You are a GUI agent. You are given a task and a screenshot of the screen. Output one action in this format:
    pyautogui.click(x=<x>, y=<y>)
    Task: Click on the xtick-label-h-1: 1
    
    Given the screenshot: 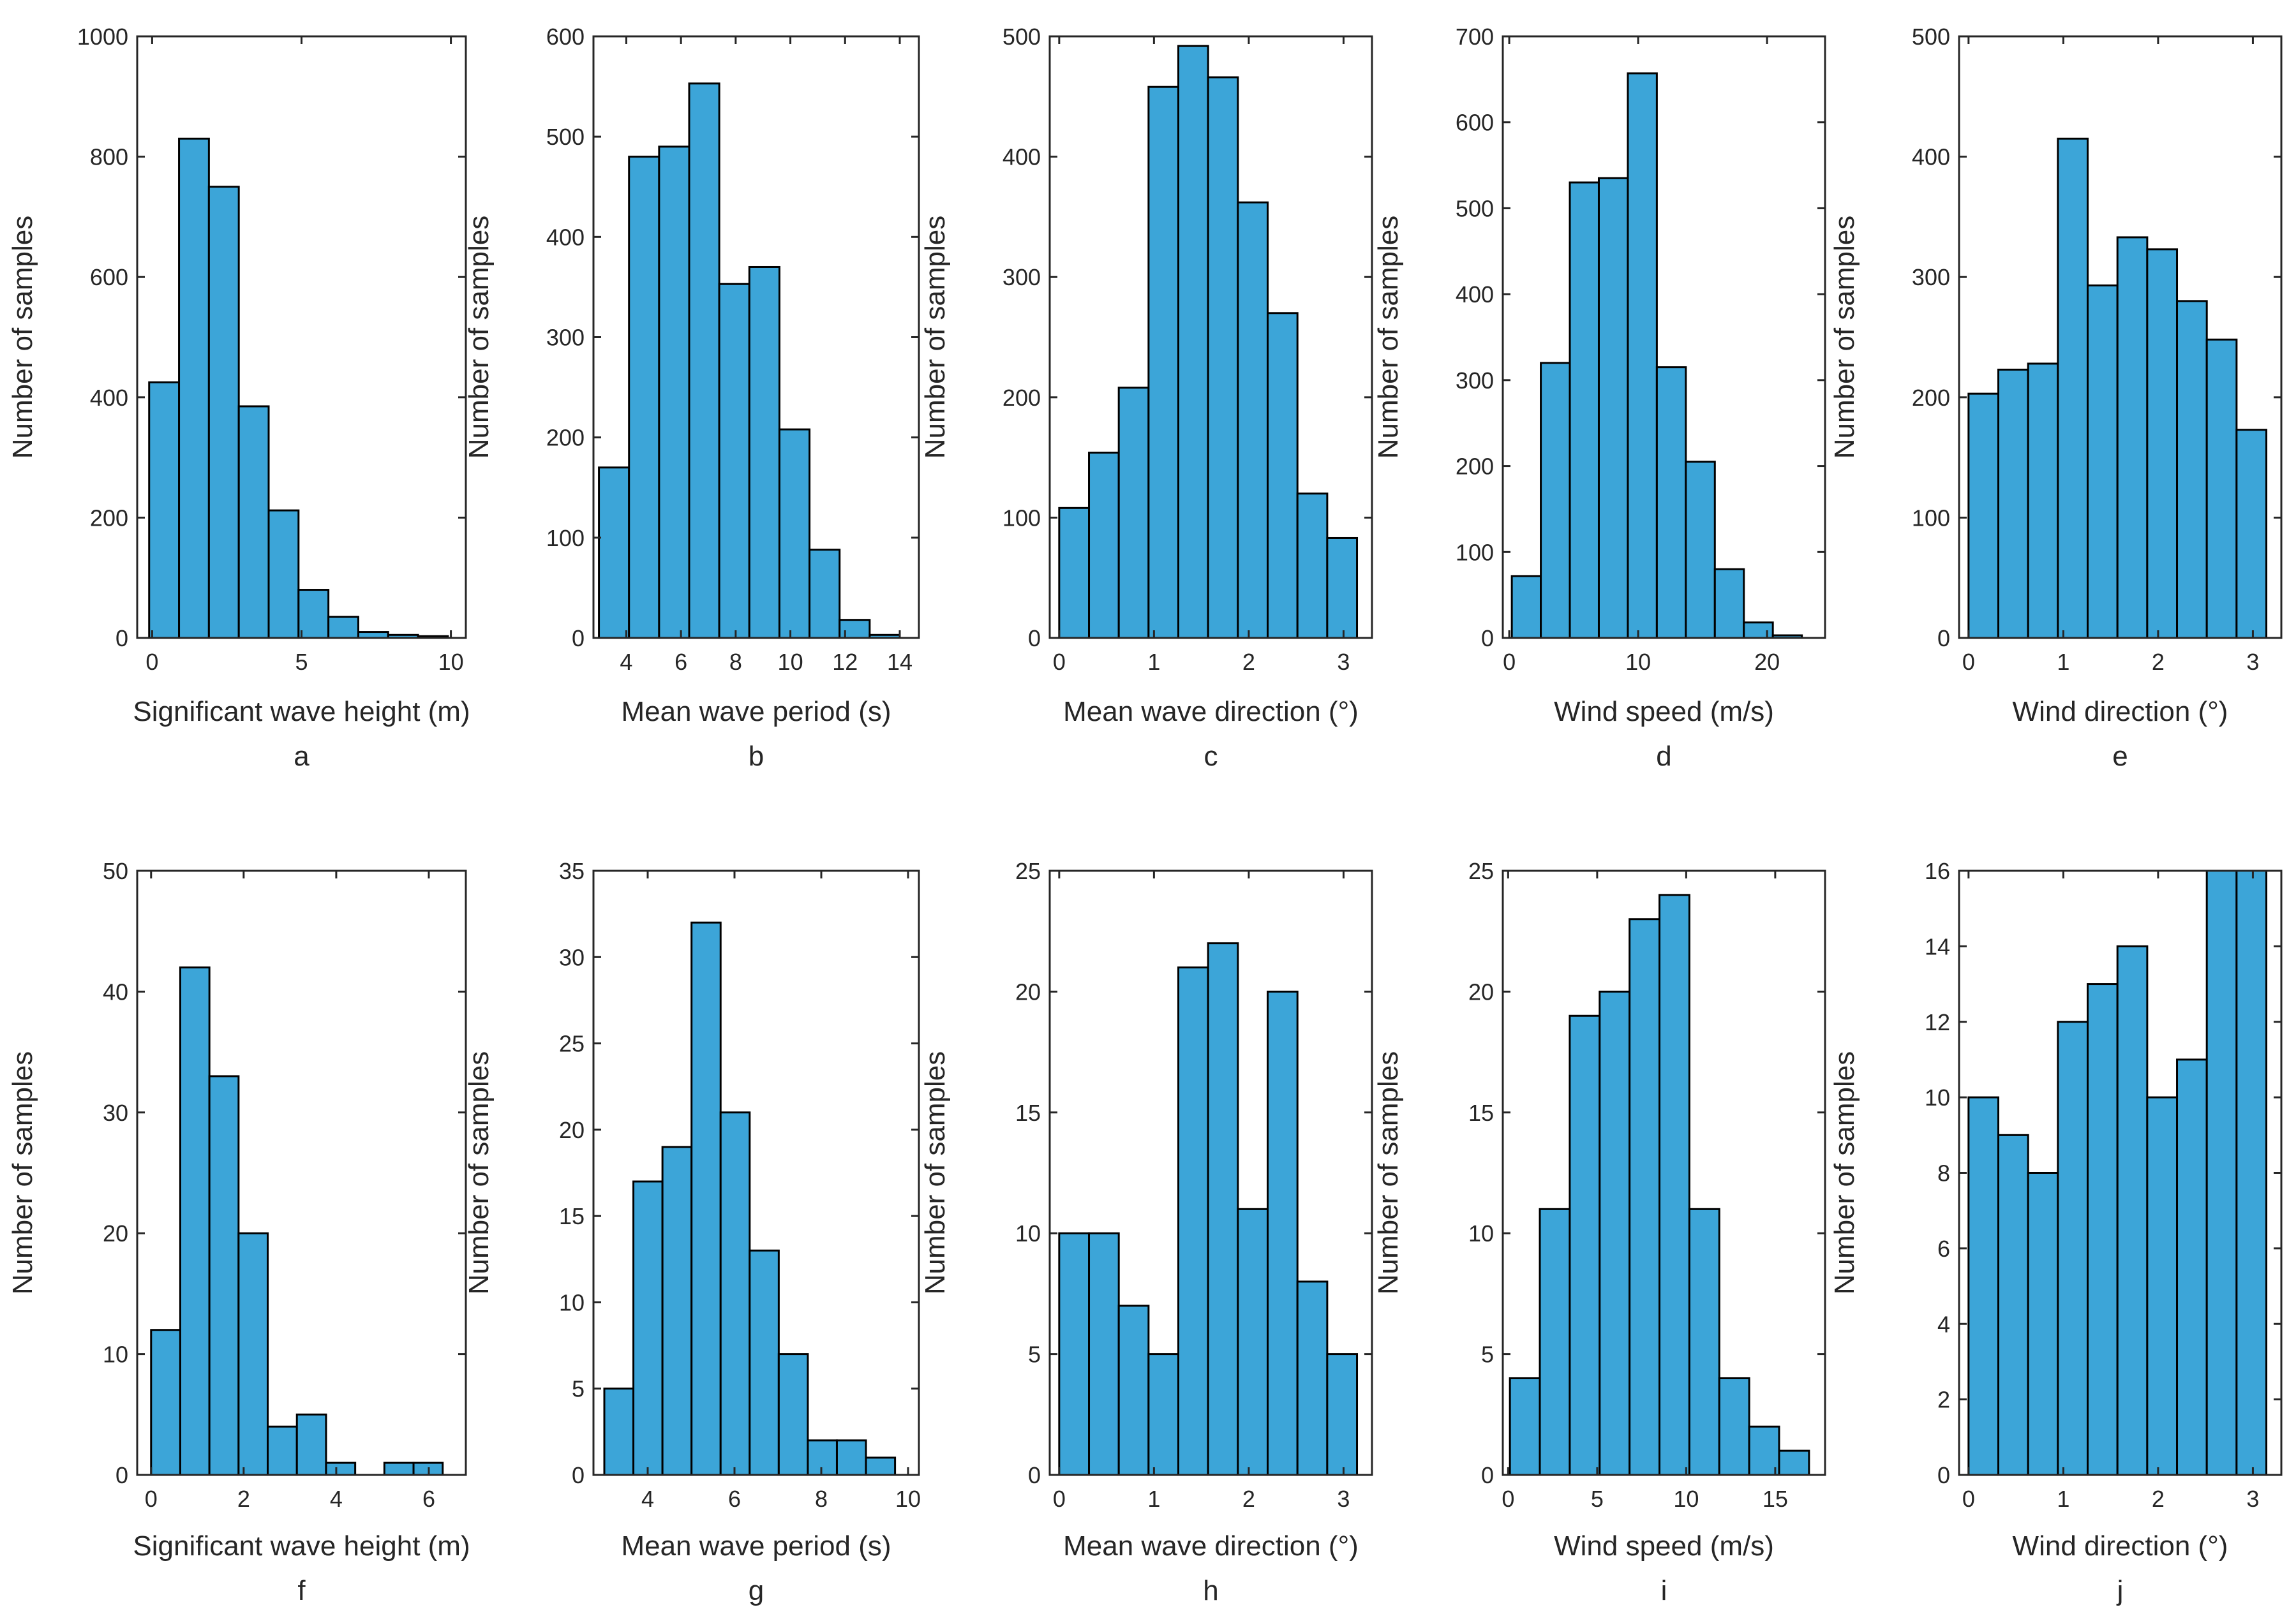 What is the action you would take?
    pyautogui.click(x=1153, y=1499)
    